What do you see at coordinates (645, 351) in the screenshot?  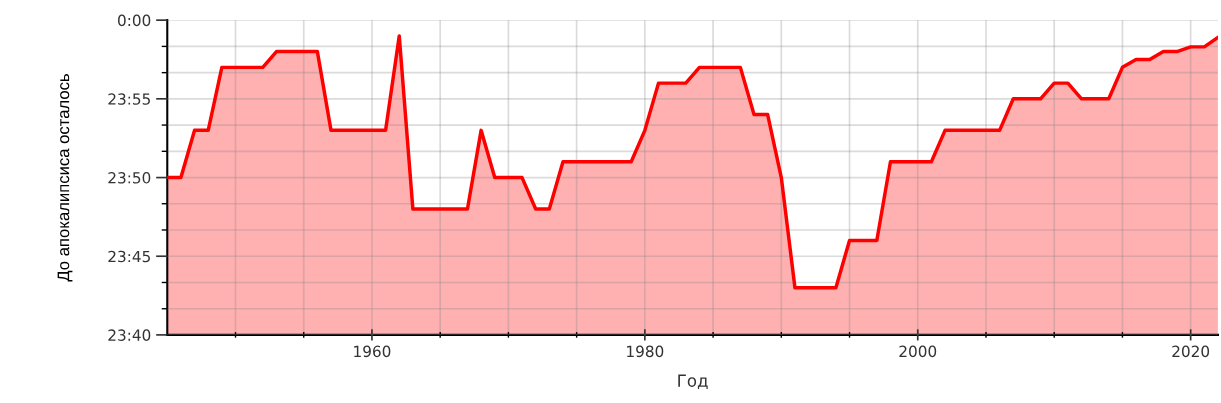 I see `x-tick-label: 1980` at bounding box center [645, 351].